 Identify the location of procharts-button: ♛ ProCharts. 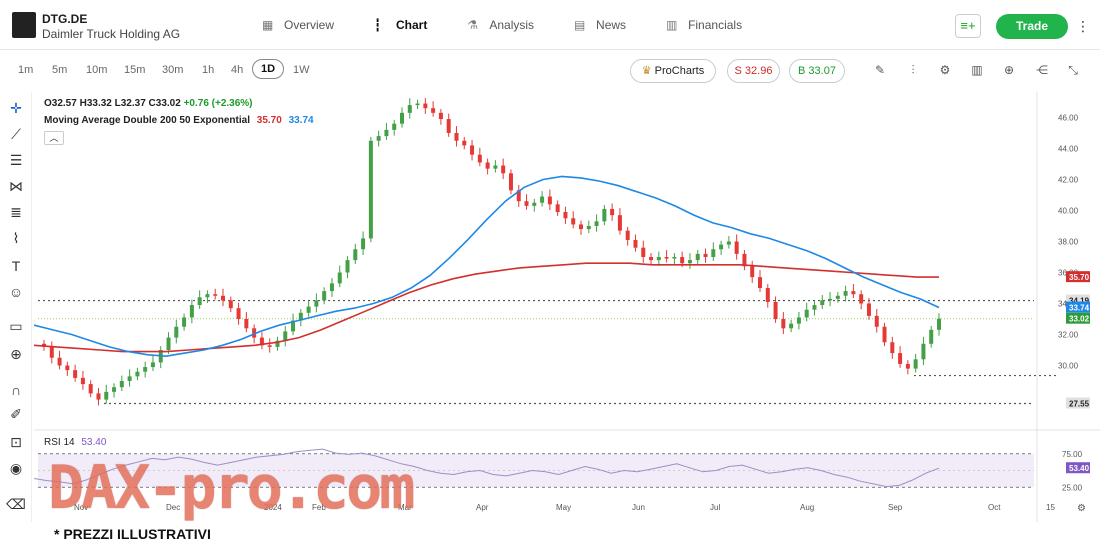
(673, 71).